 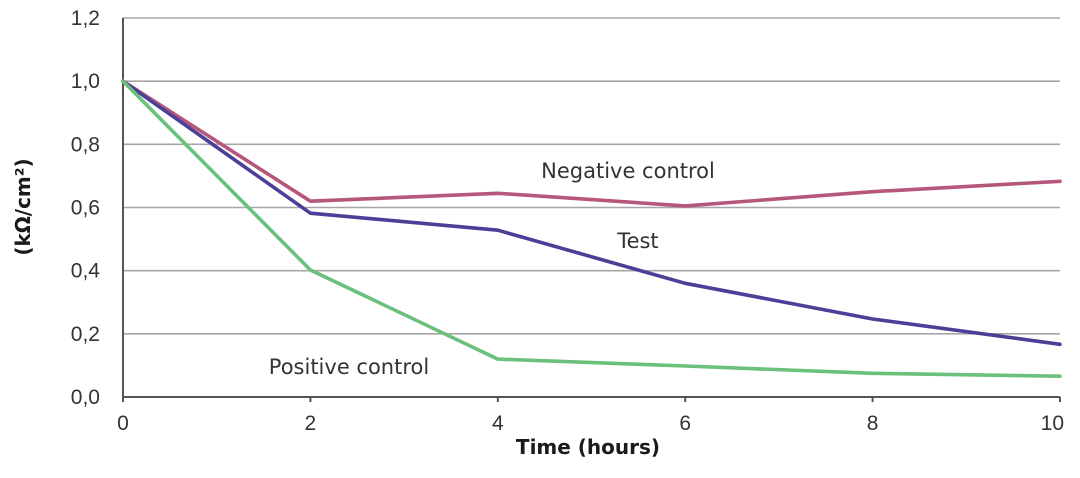 What do you see at coordinates (628, 171) in the screenshot?
I see `series-label-negative-control: Negative control` at bounding box center [628, 171].